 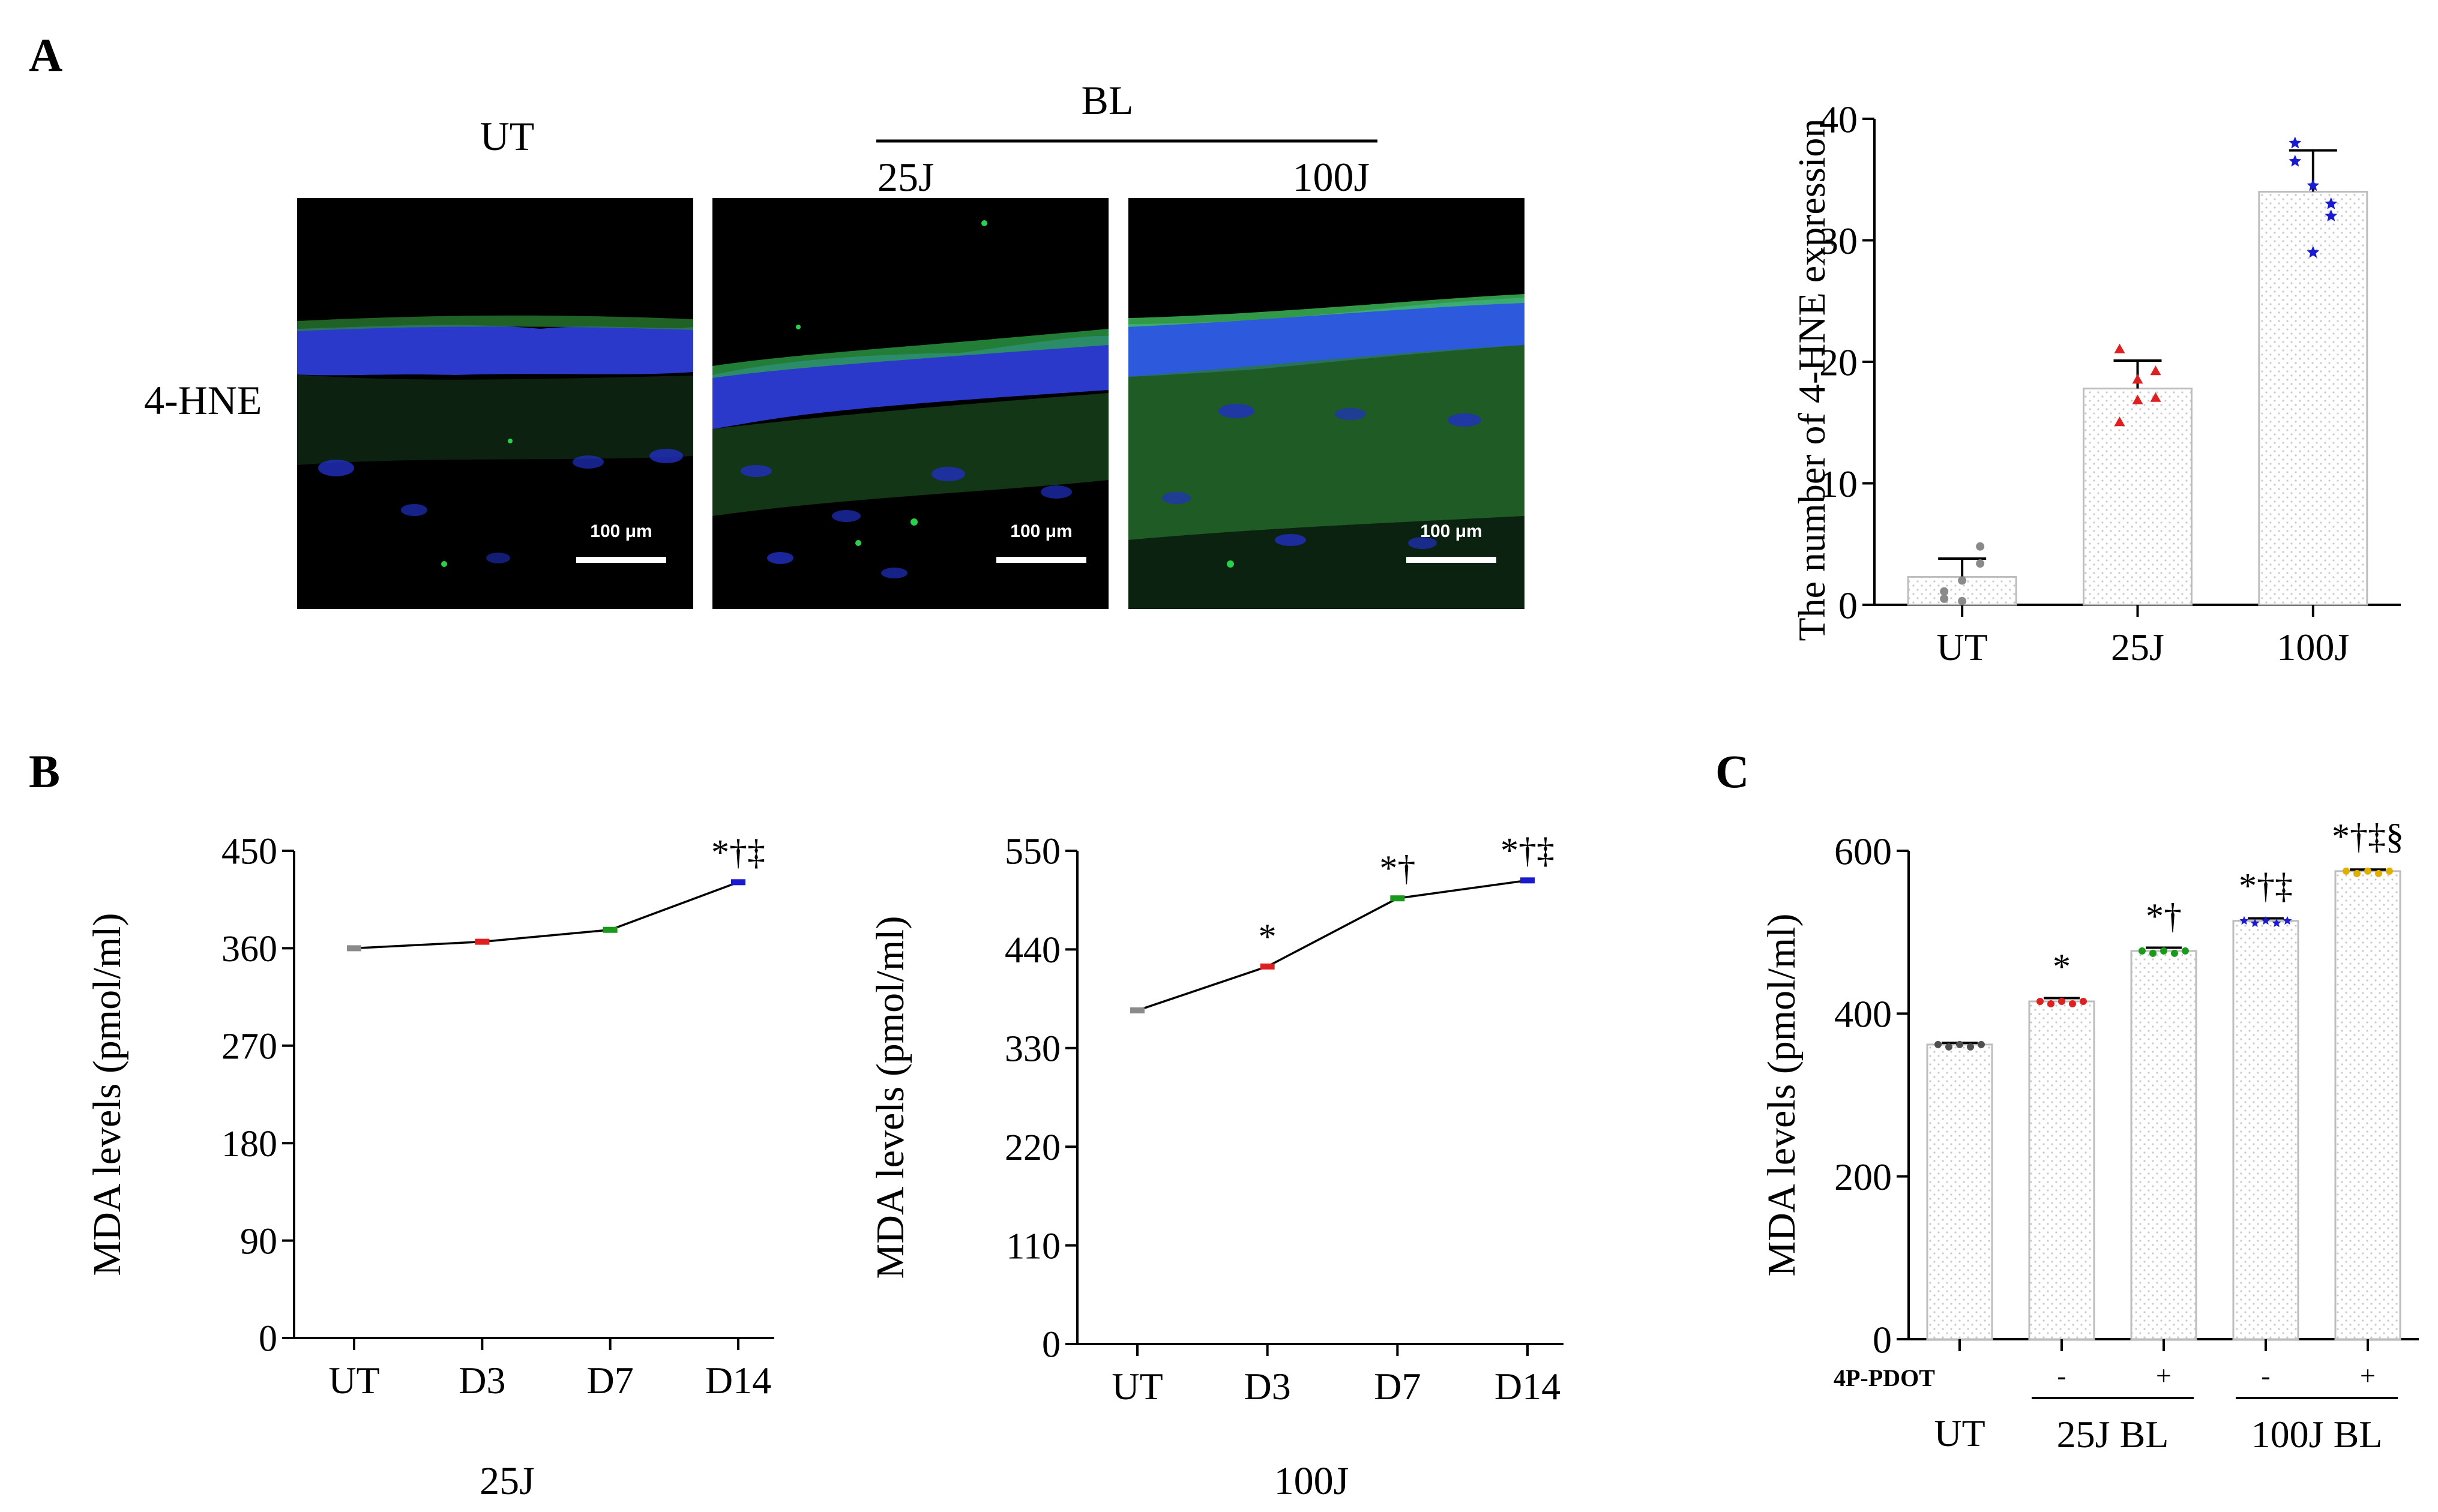 What do you see at coordinates (1451, 531) in the screenshot?
I see `scale-bar-label-100j: 100 μm` at bounding box center [1451, 531].